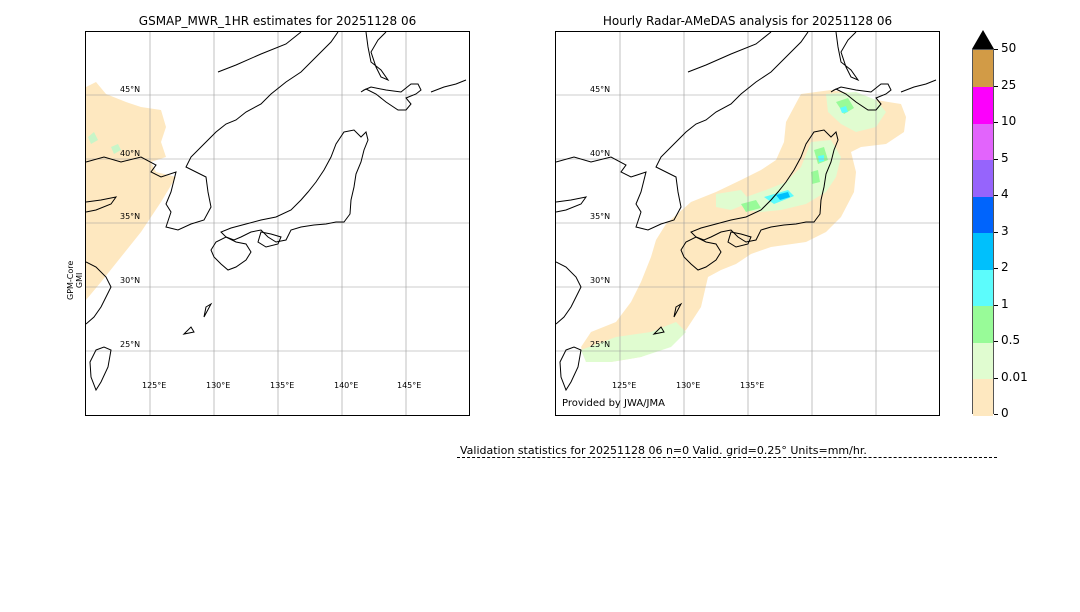  I want to click on sensor-label-line1: GPM-Core, so click(70, 280).